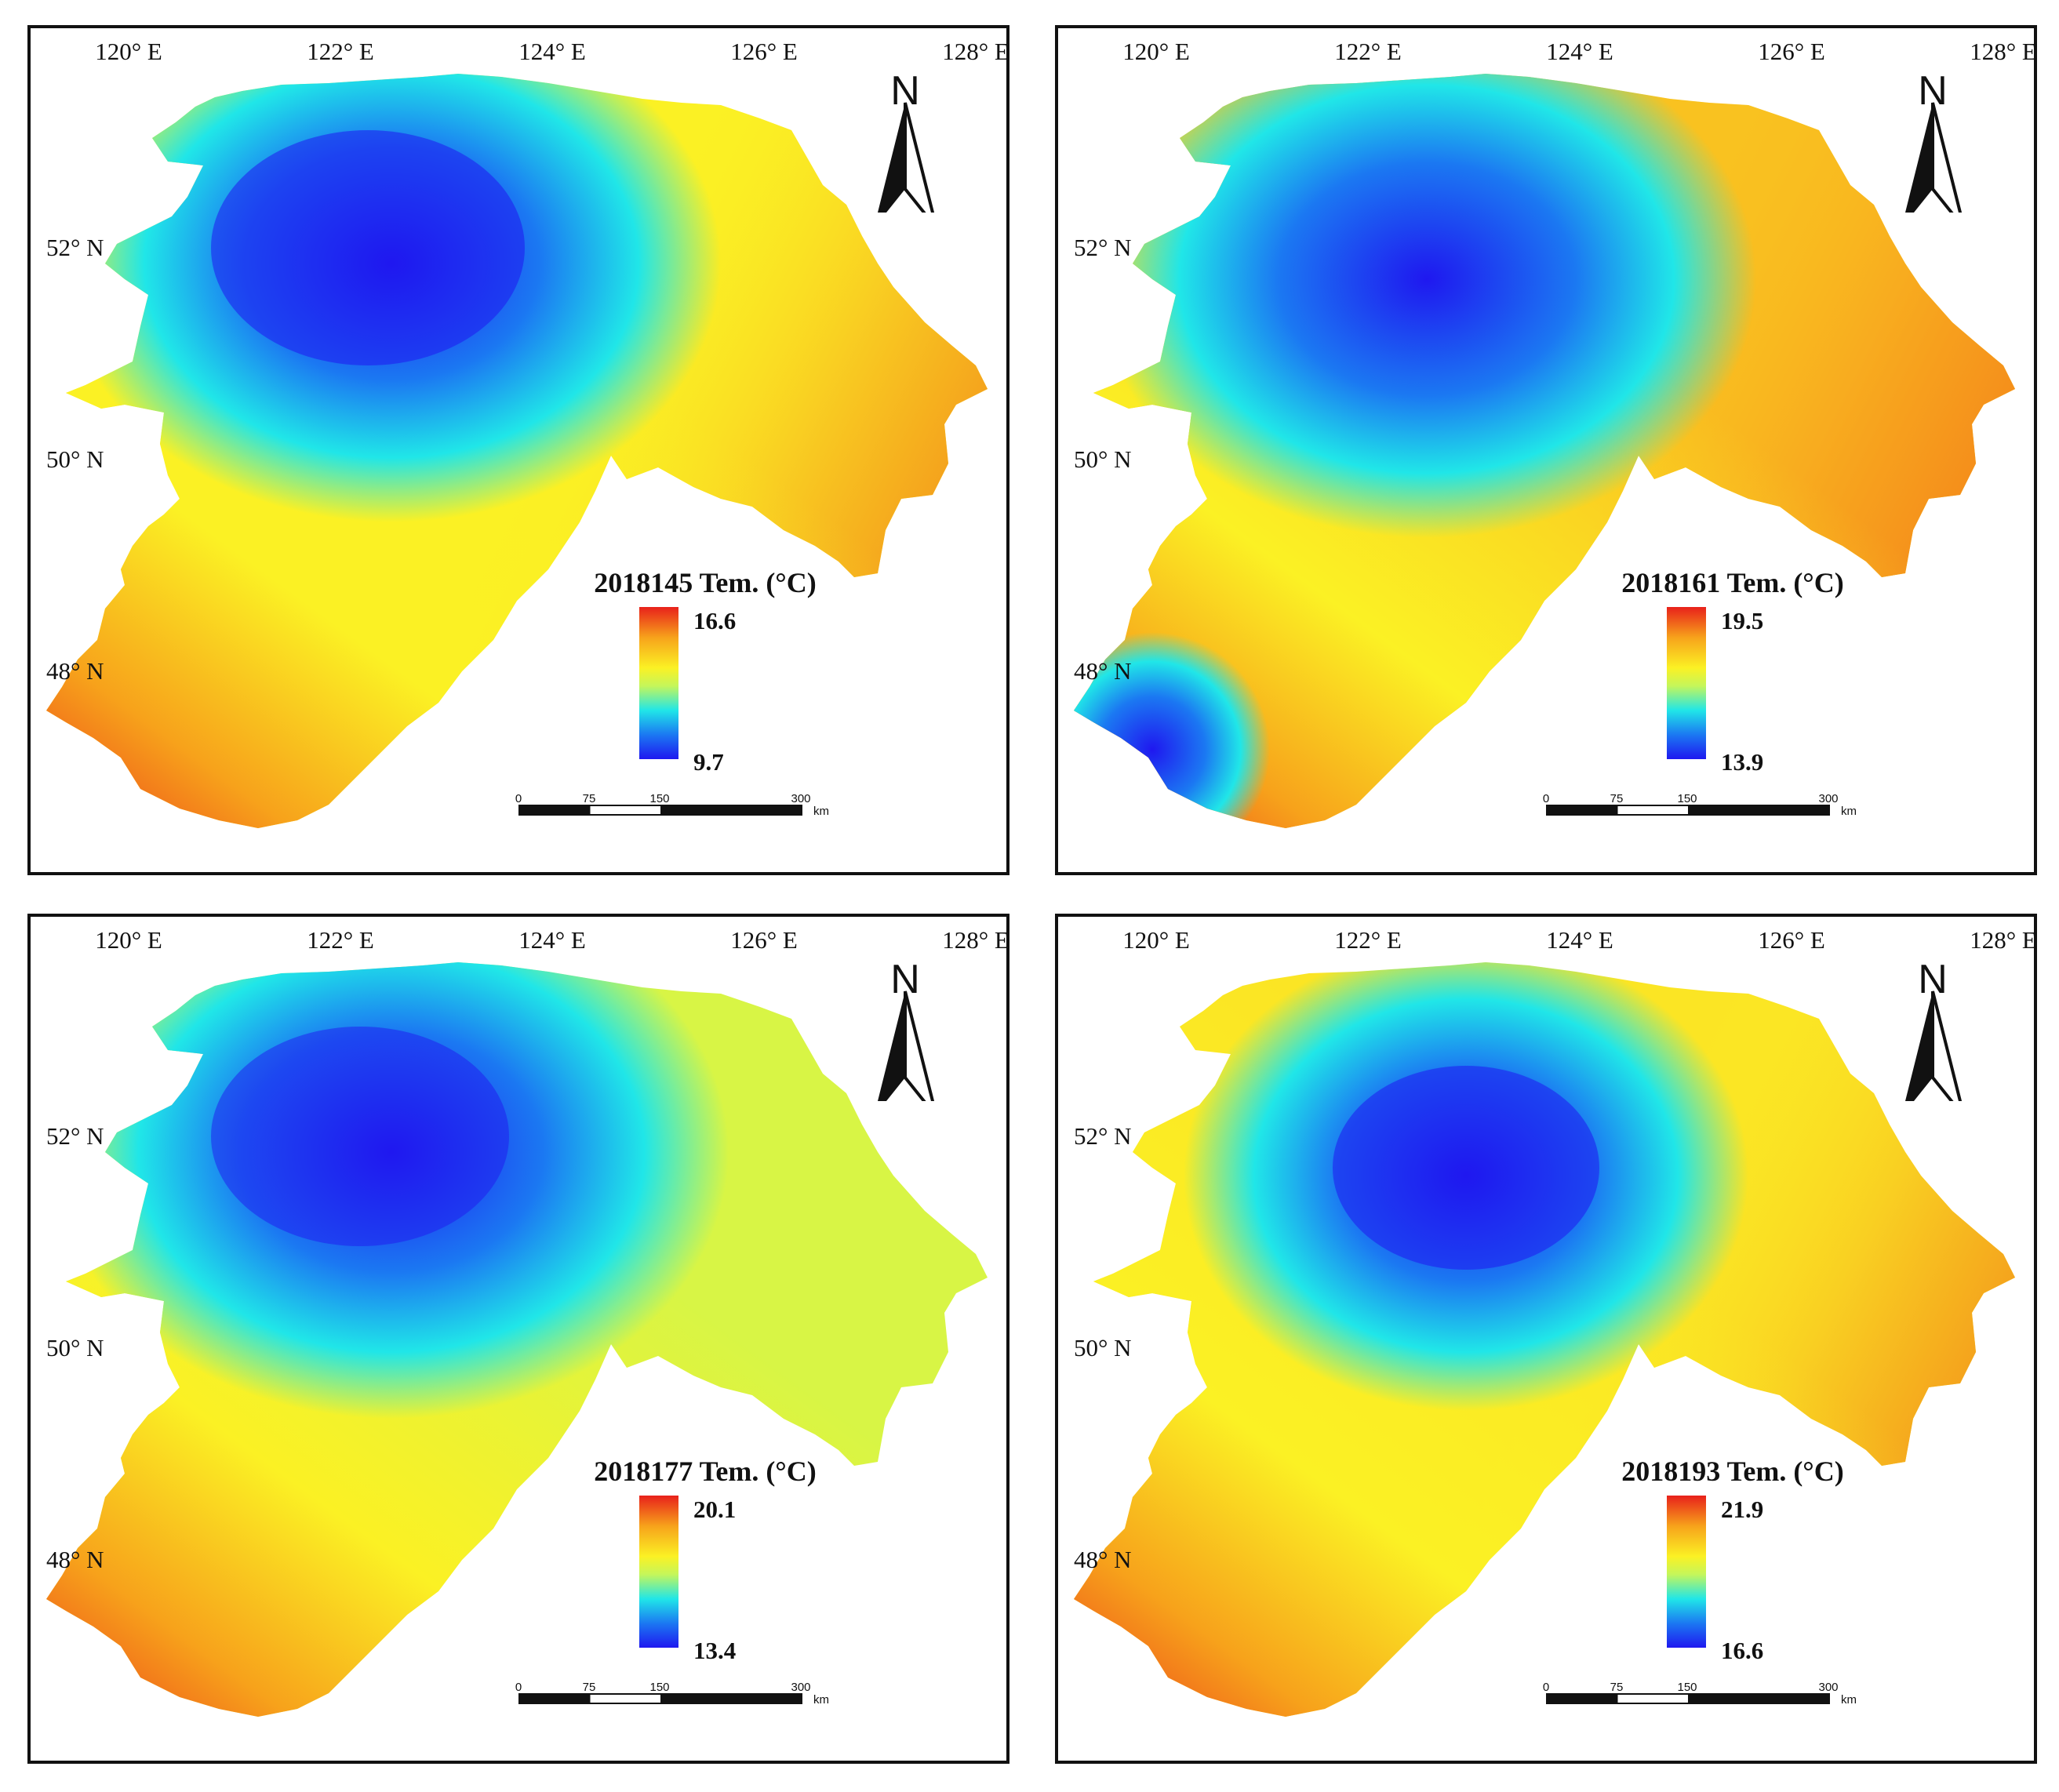  I want to click on legend-min: 13.9, so click(1742, 762).